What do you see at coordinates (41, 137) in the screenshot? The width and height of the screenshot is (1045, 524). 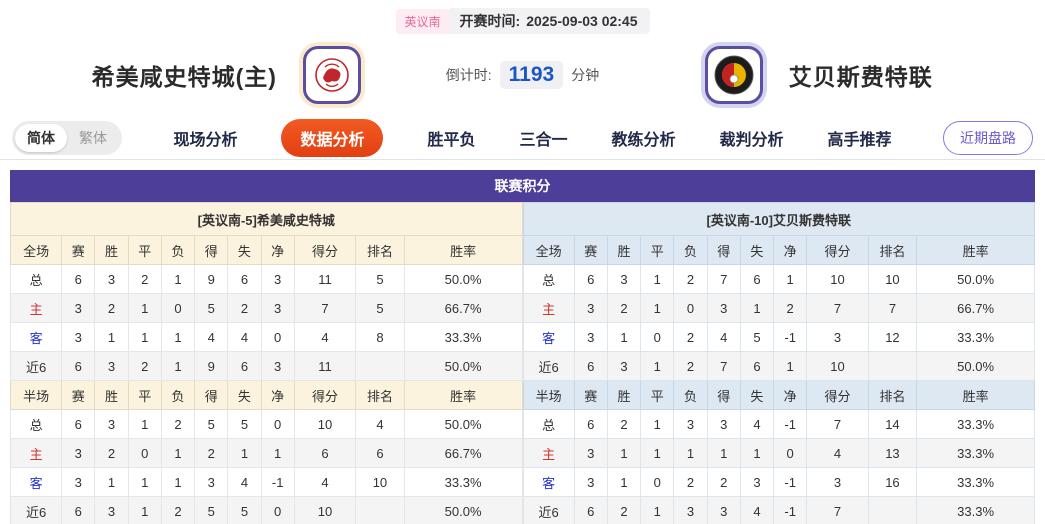 I see `lang-simplified-button: 简体` at bounding box center [41, 137].